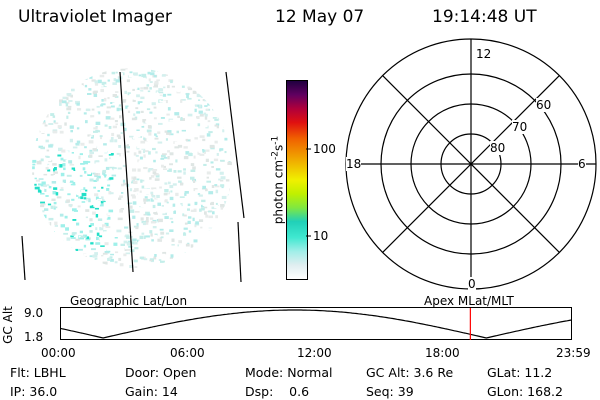 The image size is (600, 400). Describe the element at coordinates (390, 391) in the screenshot. I see `seq-value: Seq: 39` at that location.